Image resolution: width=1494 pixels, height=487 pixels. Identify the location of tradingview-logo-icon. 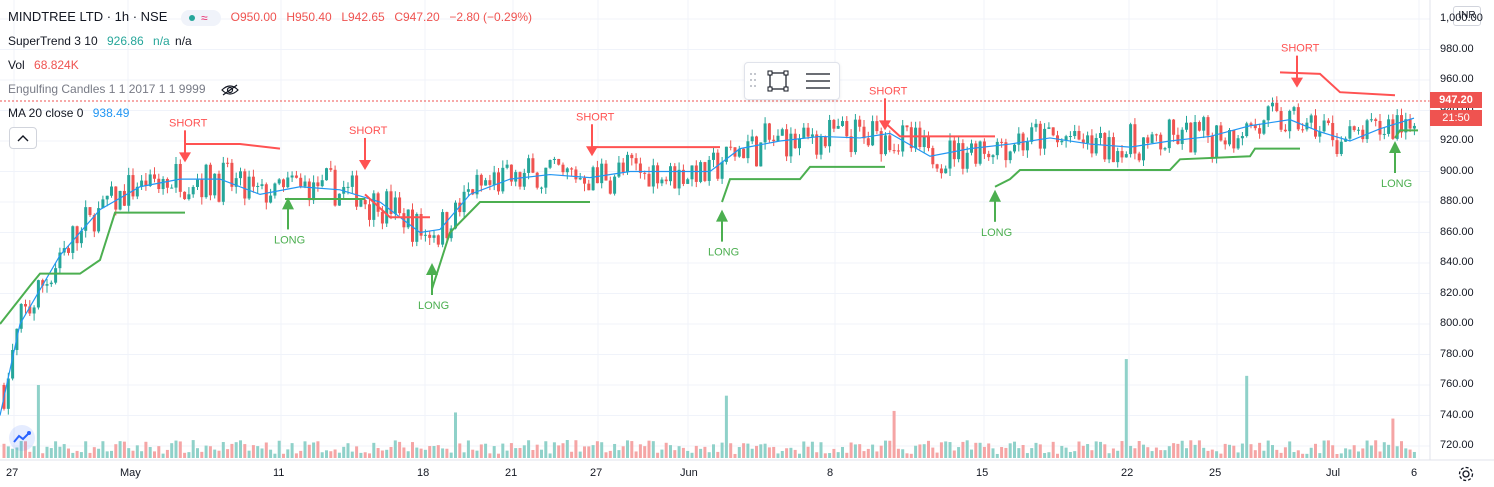
(22, 438).